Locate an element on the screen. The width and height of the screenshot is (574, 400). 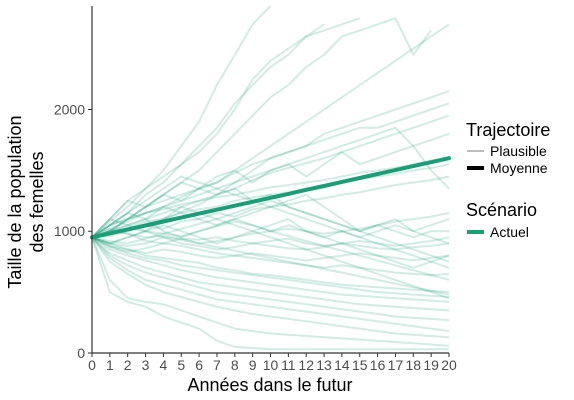
x-tick-label: 4 is located at coordinates (164, 365).